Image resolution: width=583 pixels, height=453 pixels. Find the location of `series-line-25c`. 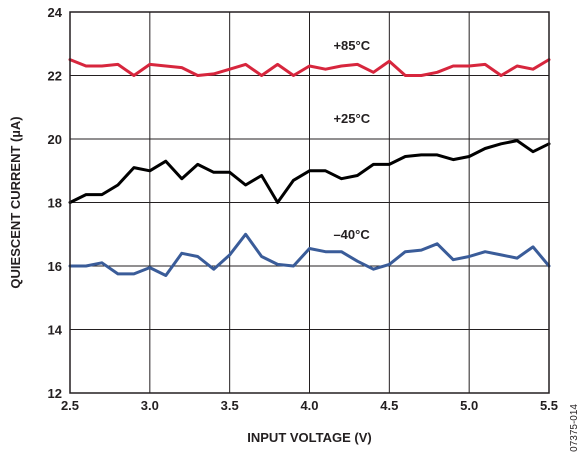

series-line-25c is located at coordinates (309, 171).